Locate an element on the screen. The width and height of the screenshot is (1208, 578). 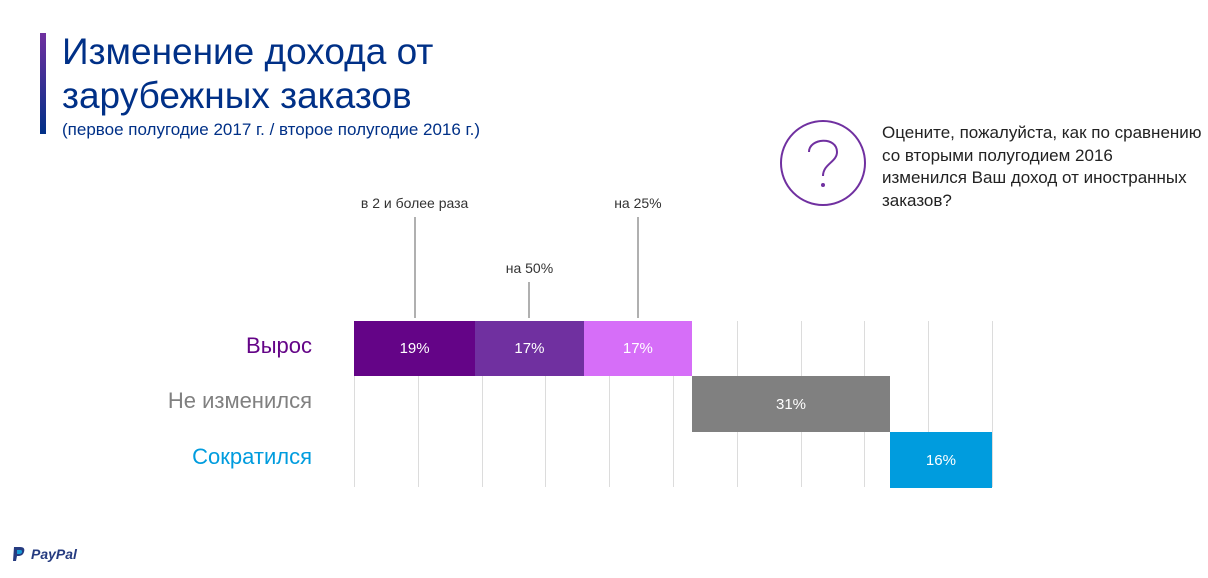
category-label: Не изменился is located at coordinates (239, 400).